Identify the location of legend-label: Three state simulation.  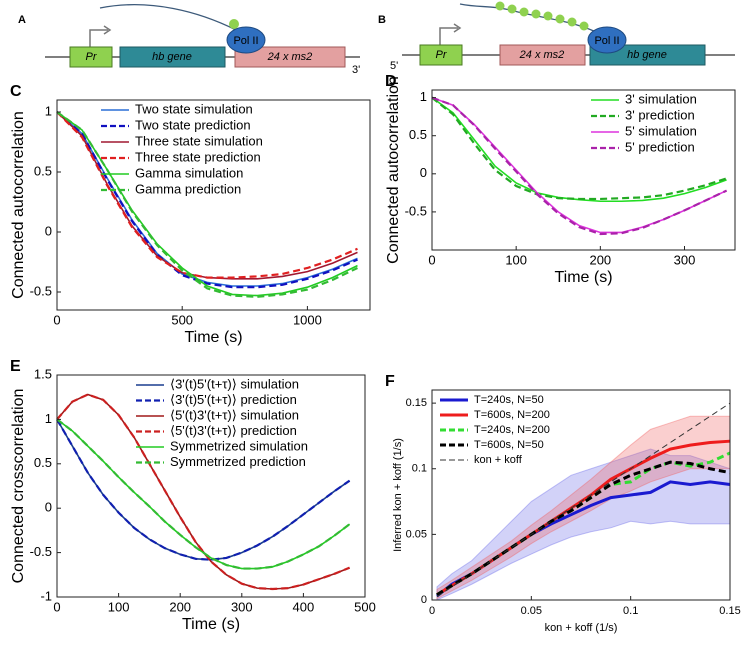
(199, 140).